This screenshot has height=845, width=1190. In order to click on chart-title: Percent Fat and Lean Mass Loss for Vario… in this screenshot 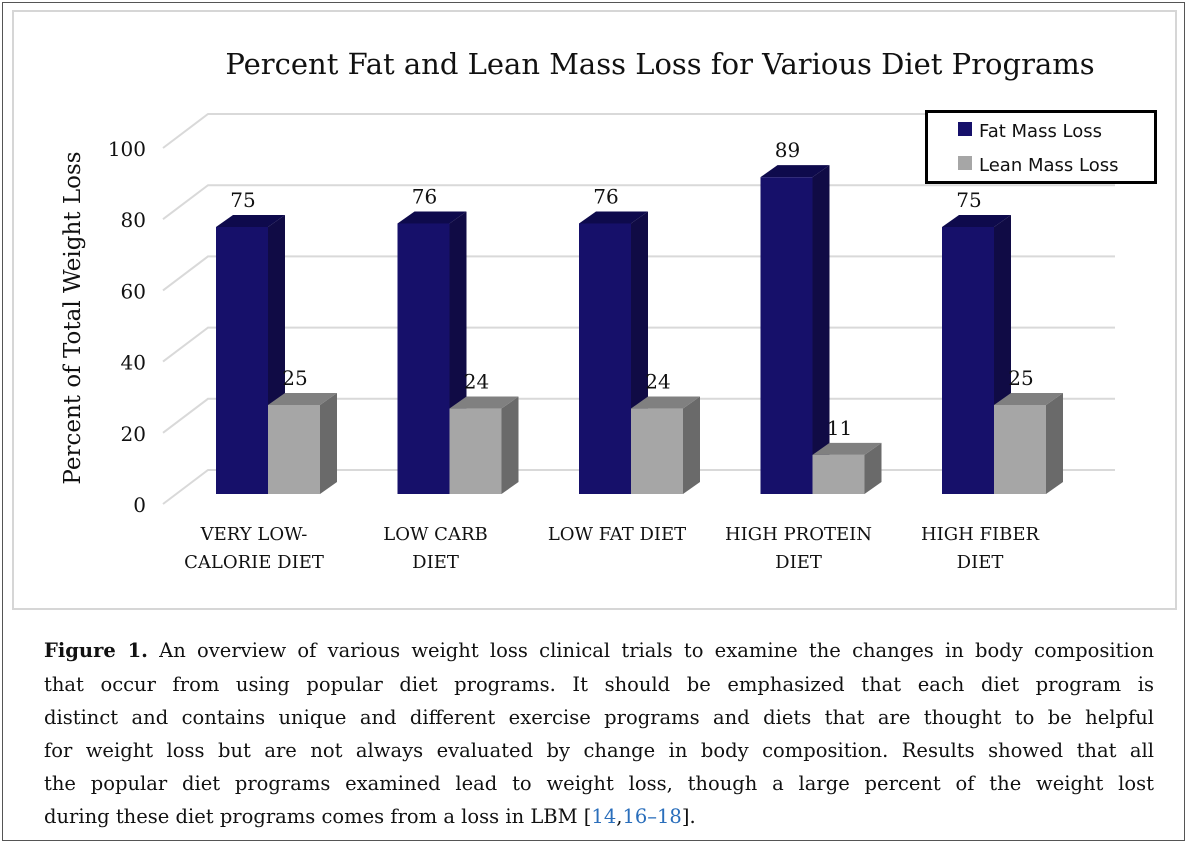, I will do `click(659, 64)`.